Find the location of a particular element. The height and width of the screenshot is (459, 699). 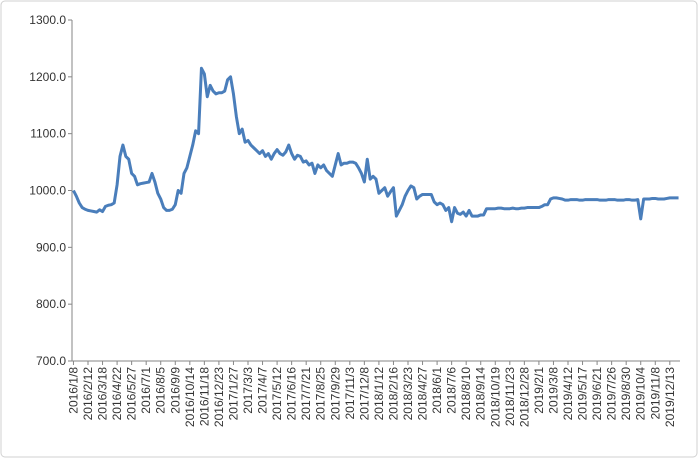

x-tick-label: 2016/7/1 is located at coordinates (146, 390).